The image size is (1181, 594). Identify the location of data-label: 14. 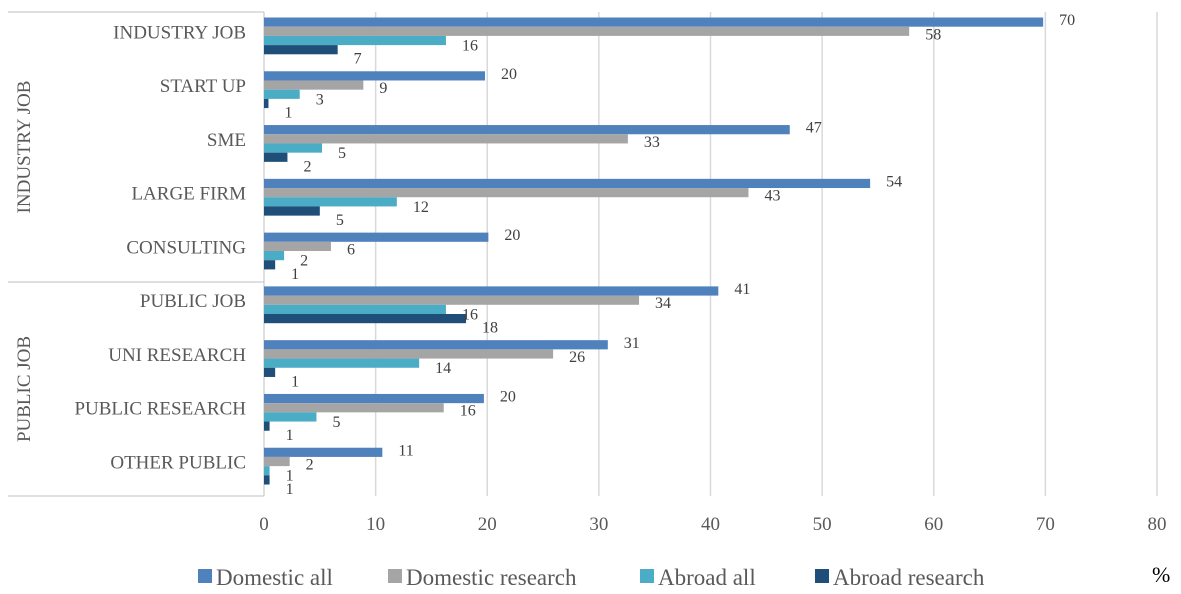
(443, 368).